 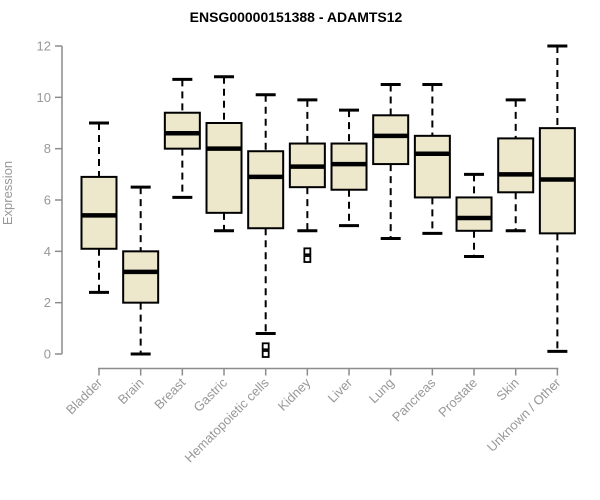 What do you see at coordinates (457, 397) in the screenshot?
I see `x-tick-label: Prostate` at bounding box center [457, 397].